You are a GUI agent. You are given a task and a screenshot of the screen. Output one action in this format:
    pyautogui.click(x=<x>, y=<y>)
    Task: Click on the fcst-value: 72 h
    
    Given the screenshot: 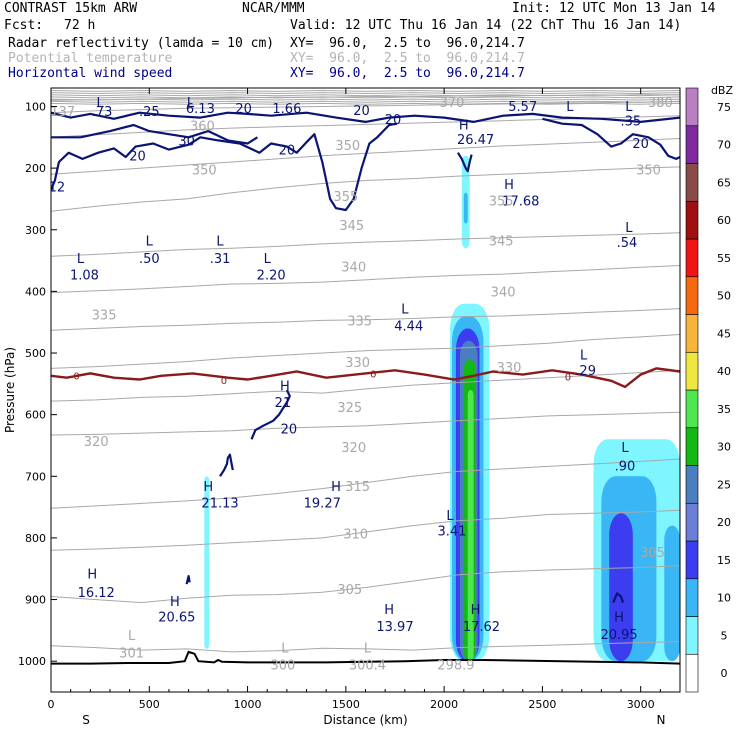 What is the action you would take?
    pyautogui.click(x=80, y=25)
    